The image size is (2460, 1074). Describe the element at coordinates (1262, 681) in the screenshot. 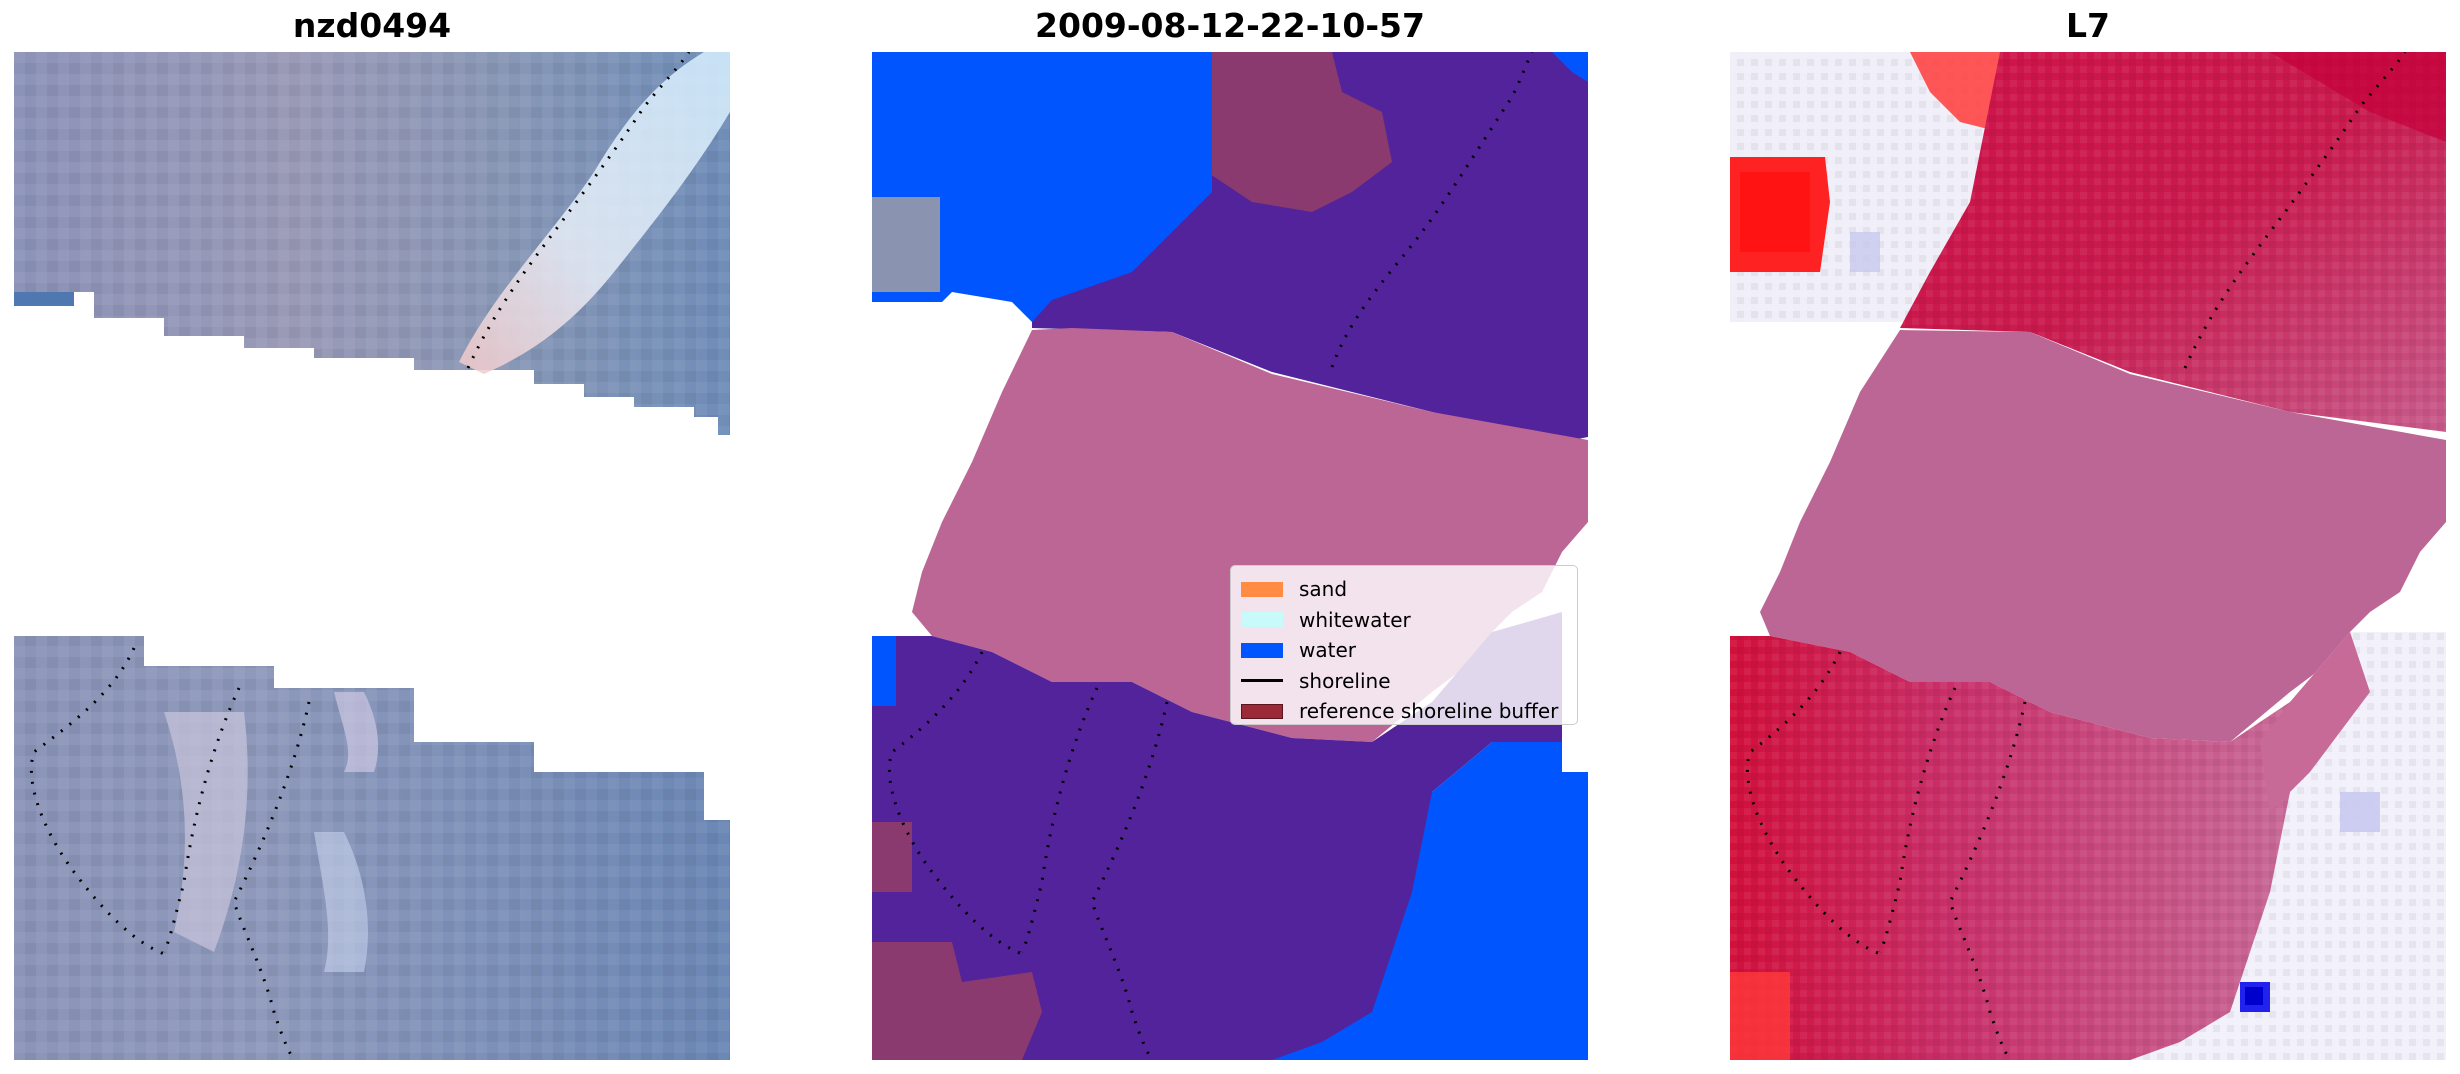

I see `legend-line-shoreline` at that location.